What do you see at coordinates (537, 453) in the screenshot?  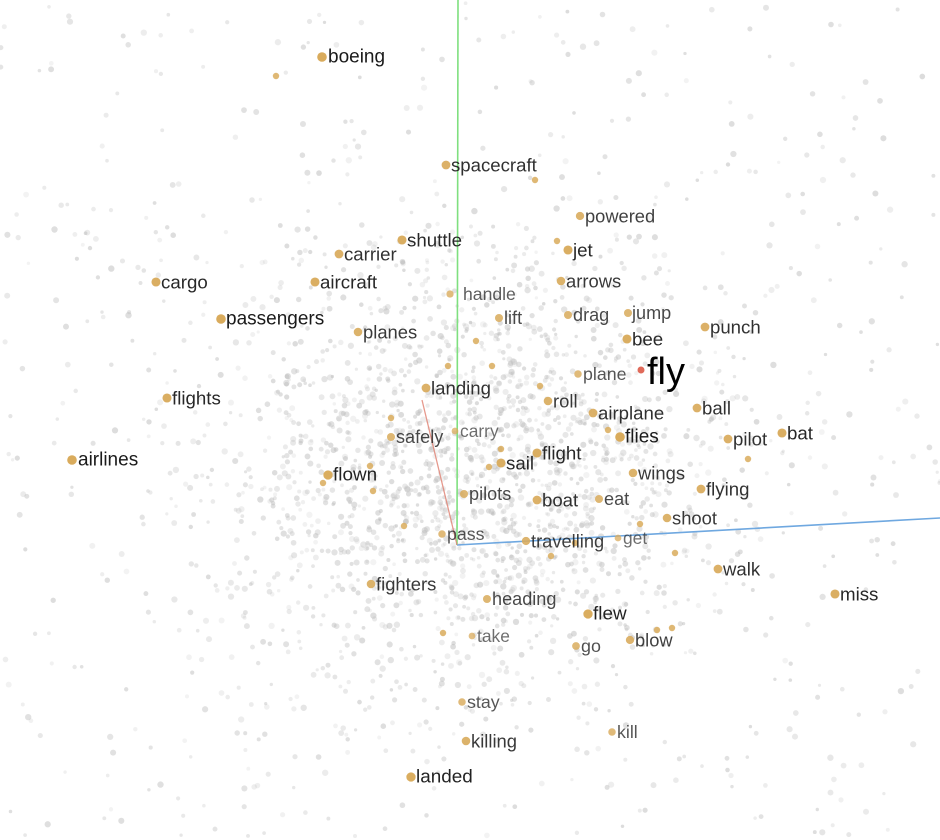 I see `point-flight` at bounding box center [537, 453].